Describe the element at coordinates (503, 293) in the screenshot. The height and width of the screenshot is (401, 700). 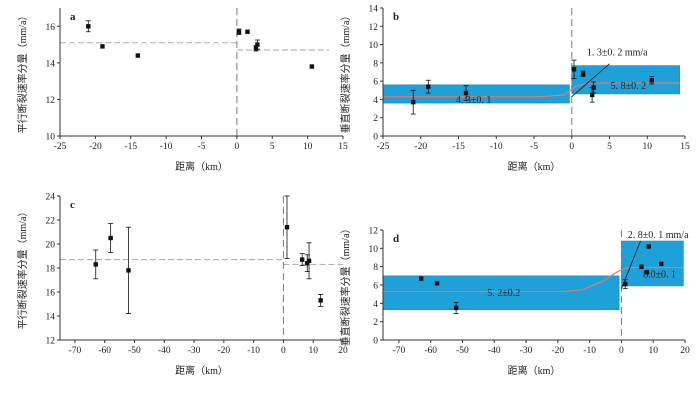
I see `band-label-1: 5. 2±0.2` at that location.